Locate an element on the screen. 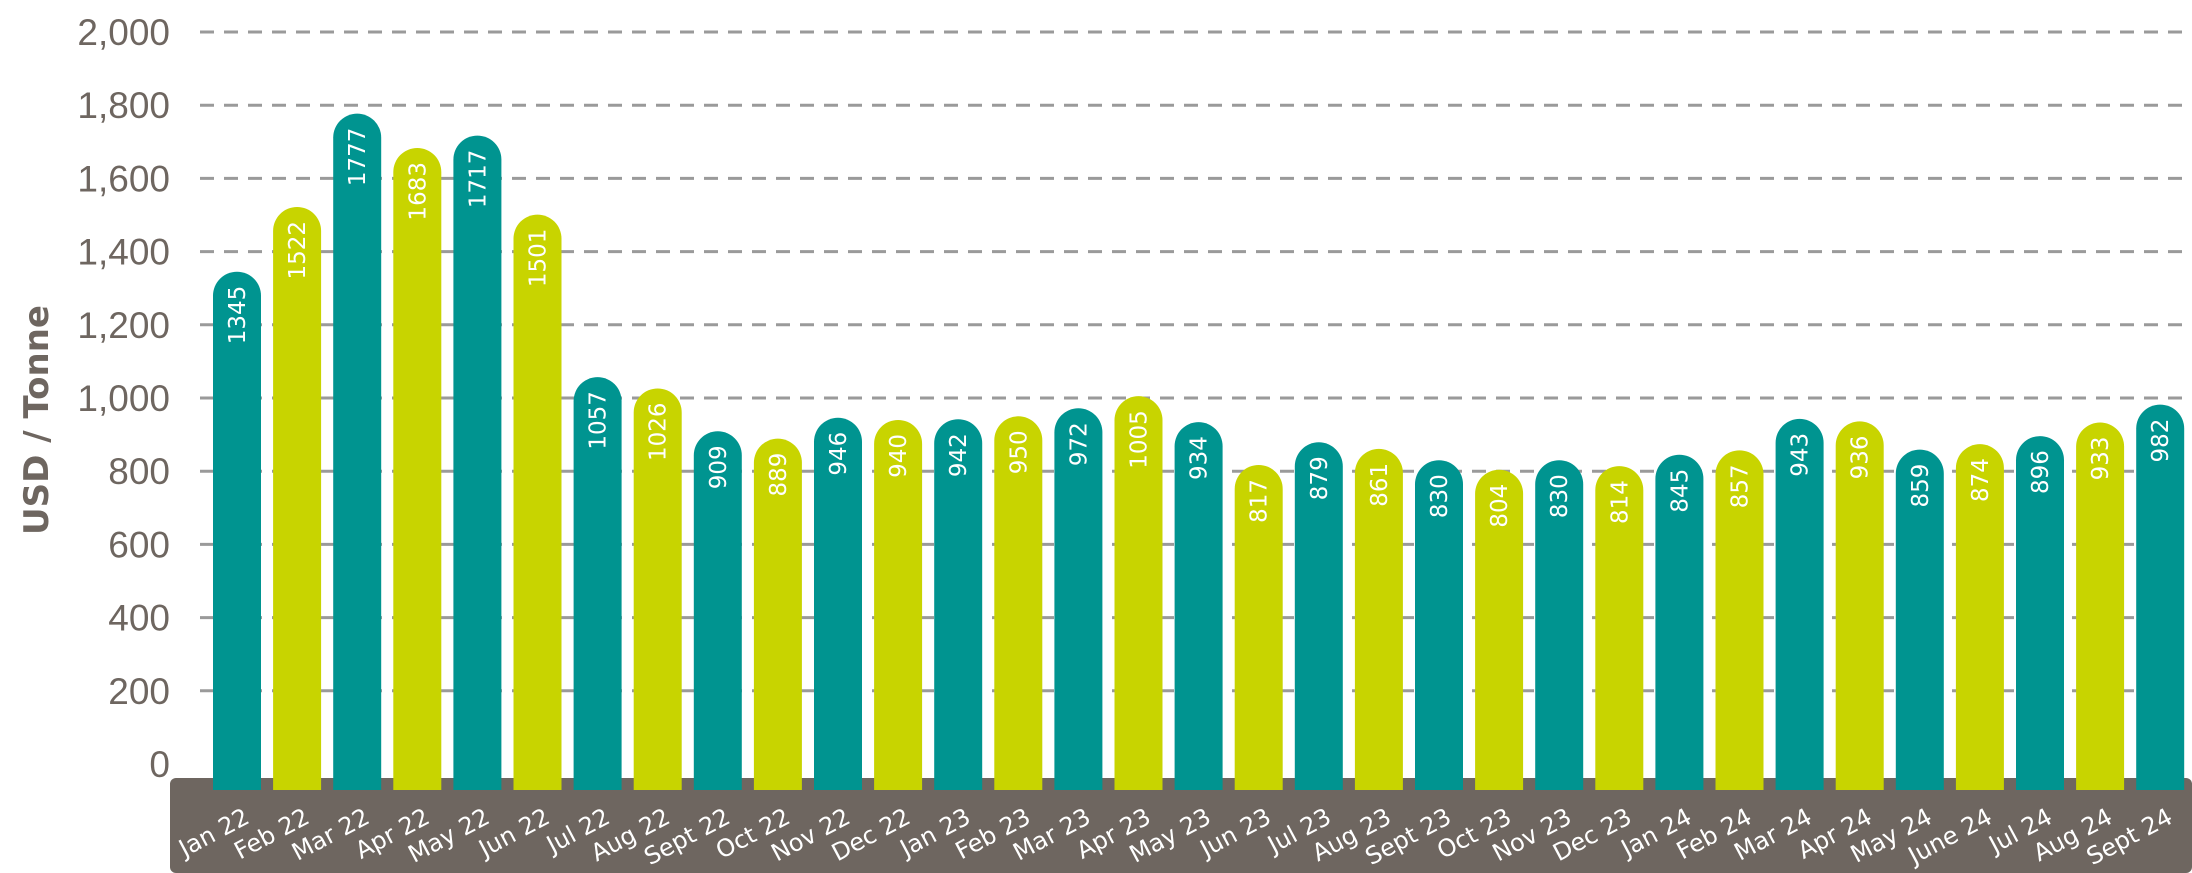 This screenshot has height=873, width=2192. y-tick-label: 1,400 is located at coordinates (123, 252).